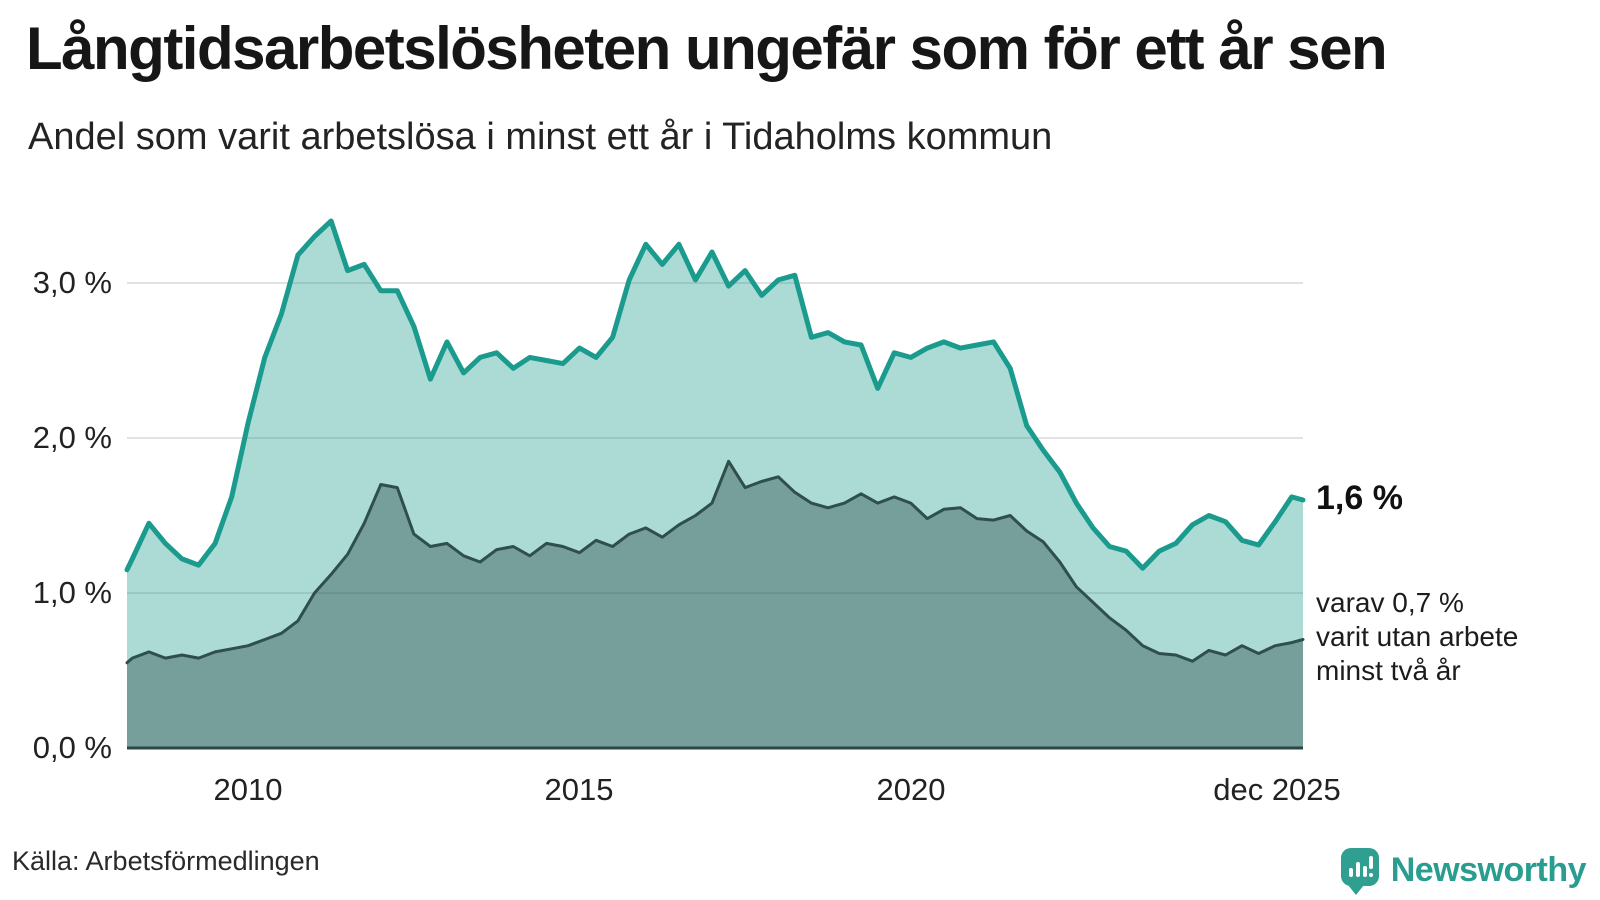 This screenshot has height=900, width=1600. What do you see at coordinates (1359, 498) in the screenshot?
I see `end-value-label: 1,6 %` at bounding box center [1359, 498].